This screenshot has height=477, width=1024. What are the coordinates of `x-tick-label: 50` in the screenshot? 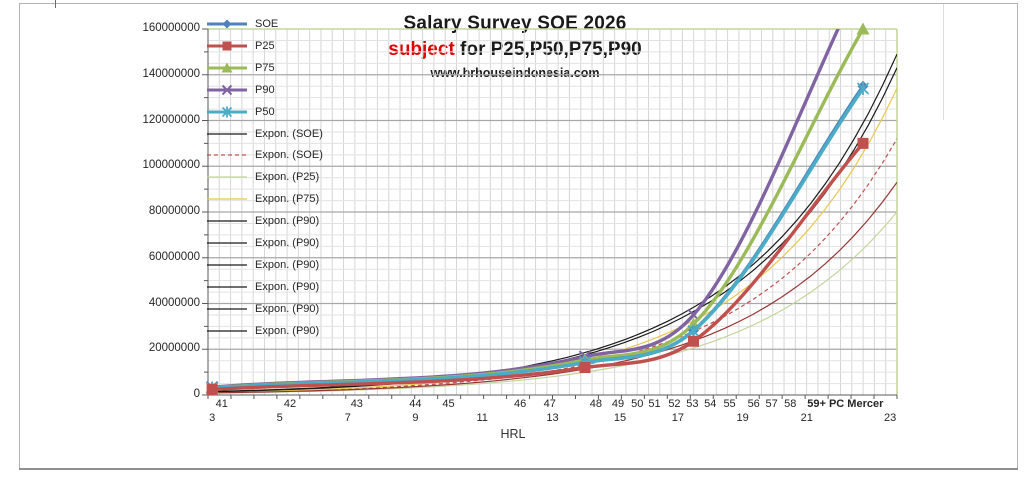 It's located at (637, 404).